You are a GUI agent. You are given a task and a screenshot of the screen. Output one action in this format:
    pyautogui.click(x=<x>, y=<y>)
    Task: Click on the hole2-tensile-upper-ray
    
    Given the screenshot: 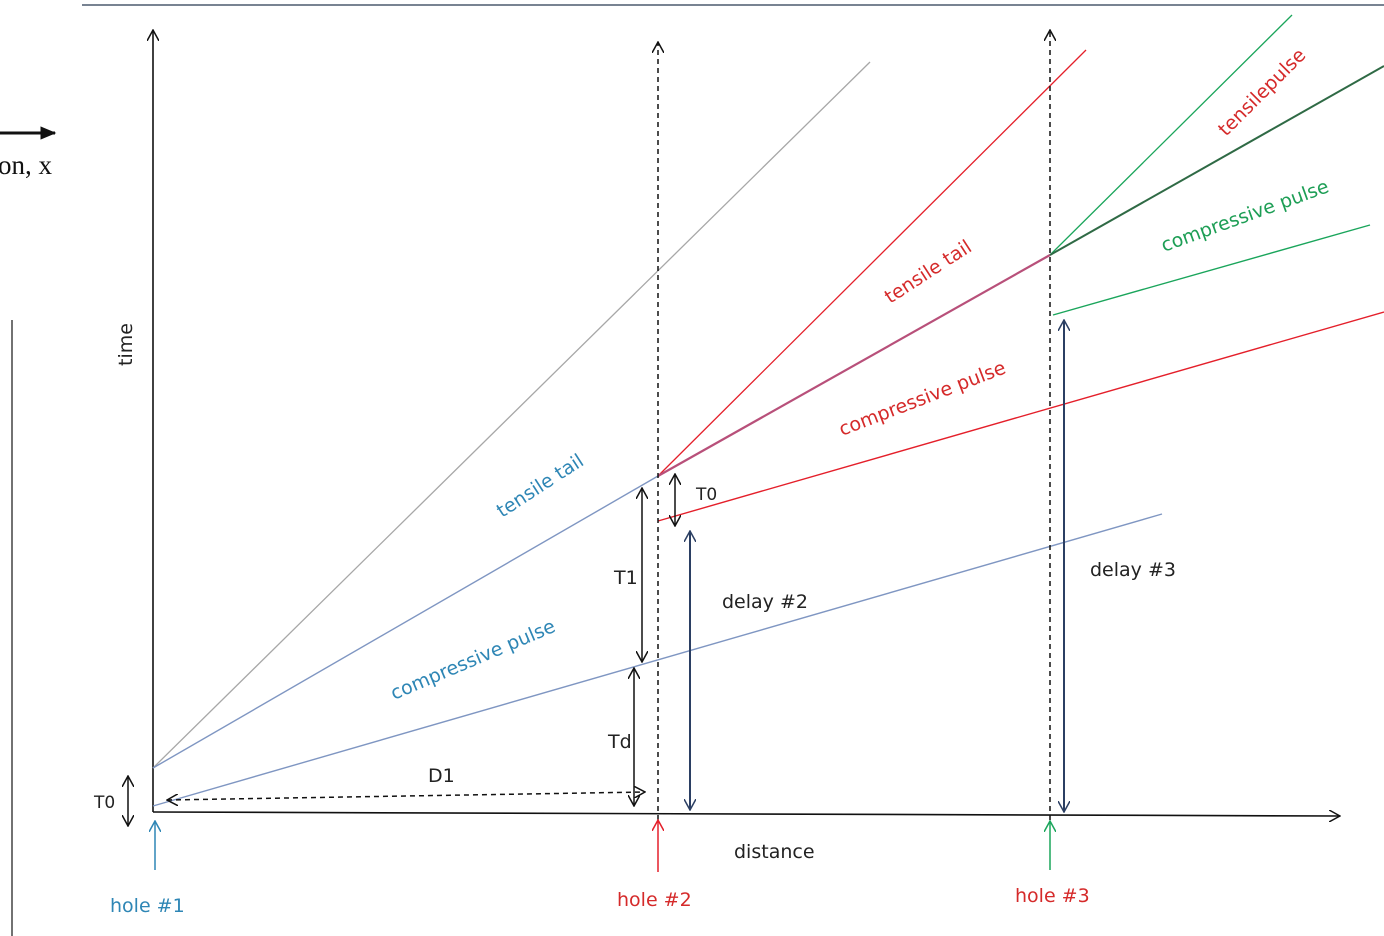 What is the action you would take?
    pyautogui.click(x=872, y=263)
    